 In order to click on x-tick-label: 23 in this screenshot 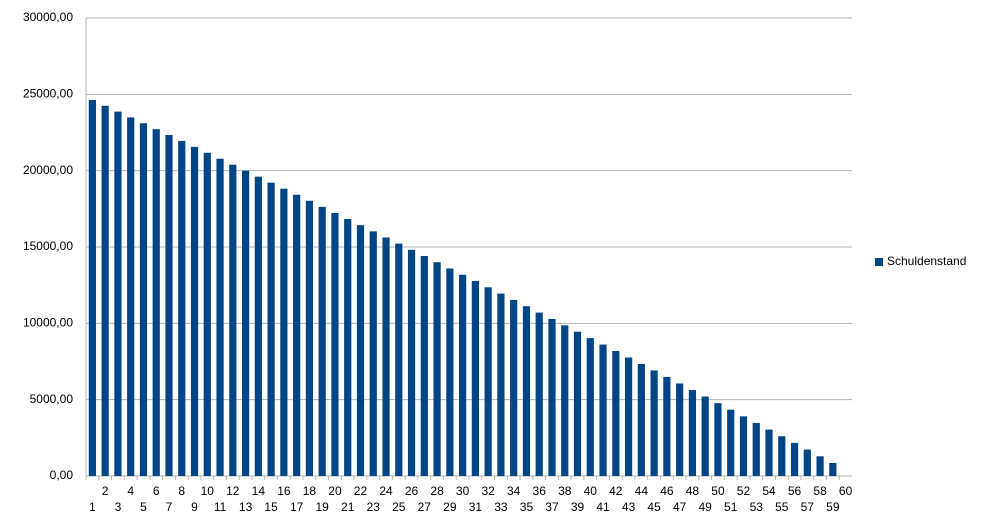, I will do `click(374, 507)`.